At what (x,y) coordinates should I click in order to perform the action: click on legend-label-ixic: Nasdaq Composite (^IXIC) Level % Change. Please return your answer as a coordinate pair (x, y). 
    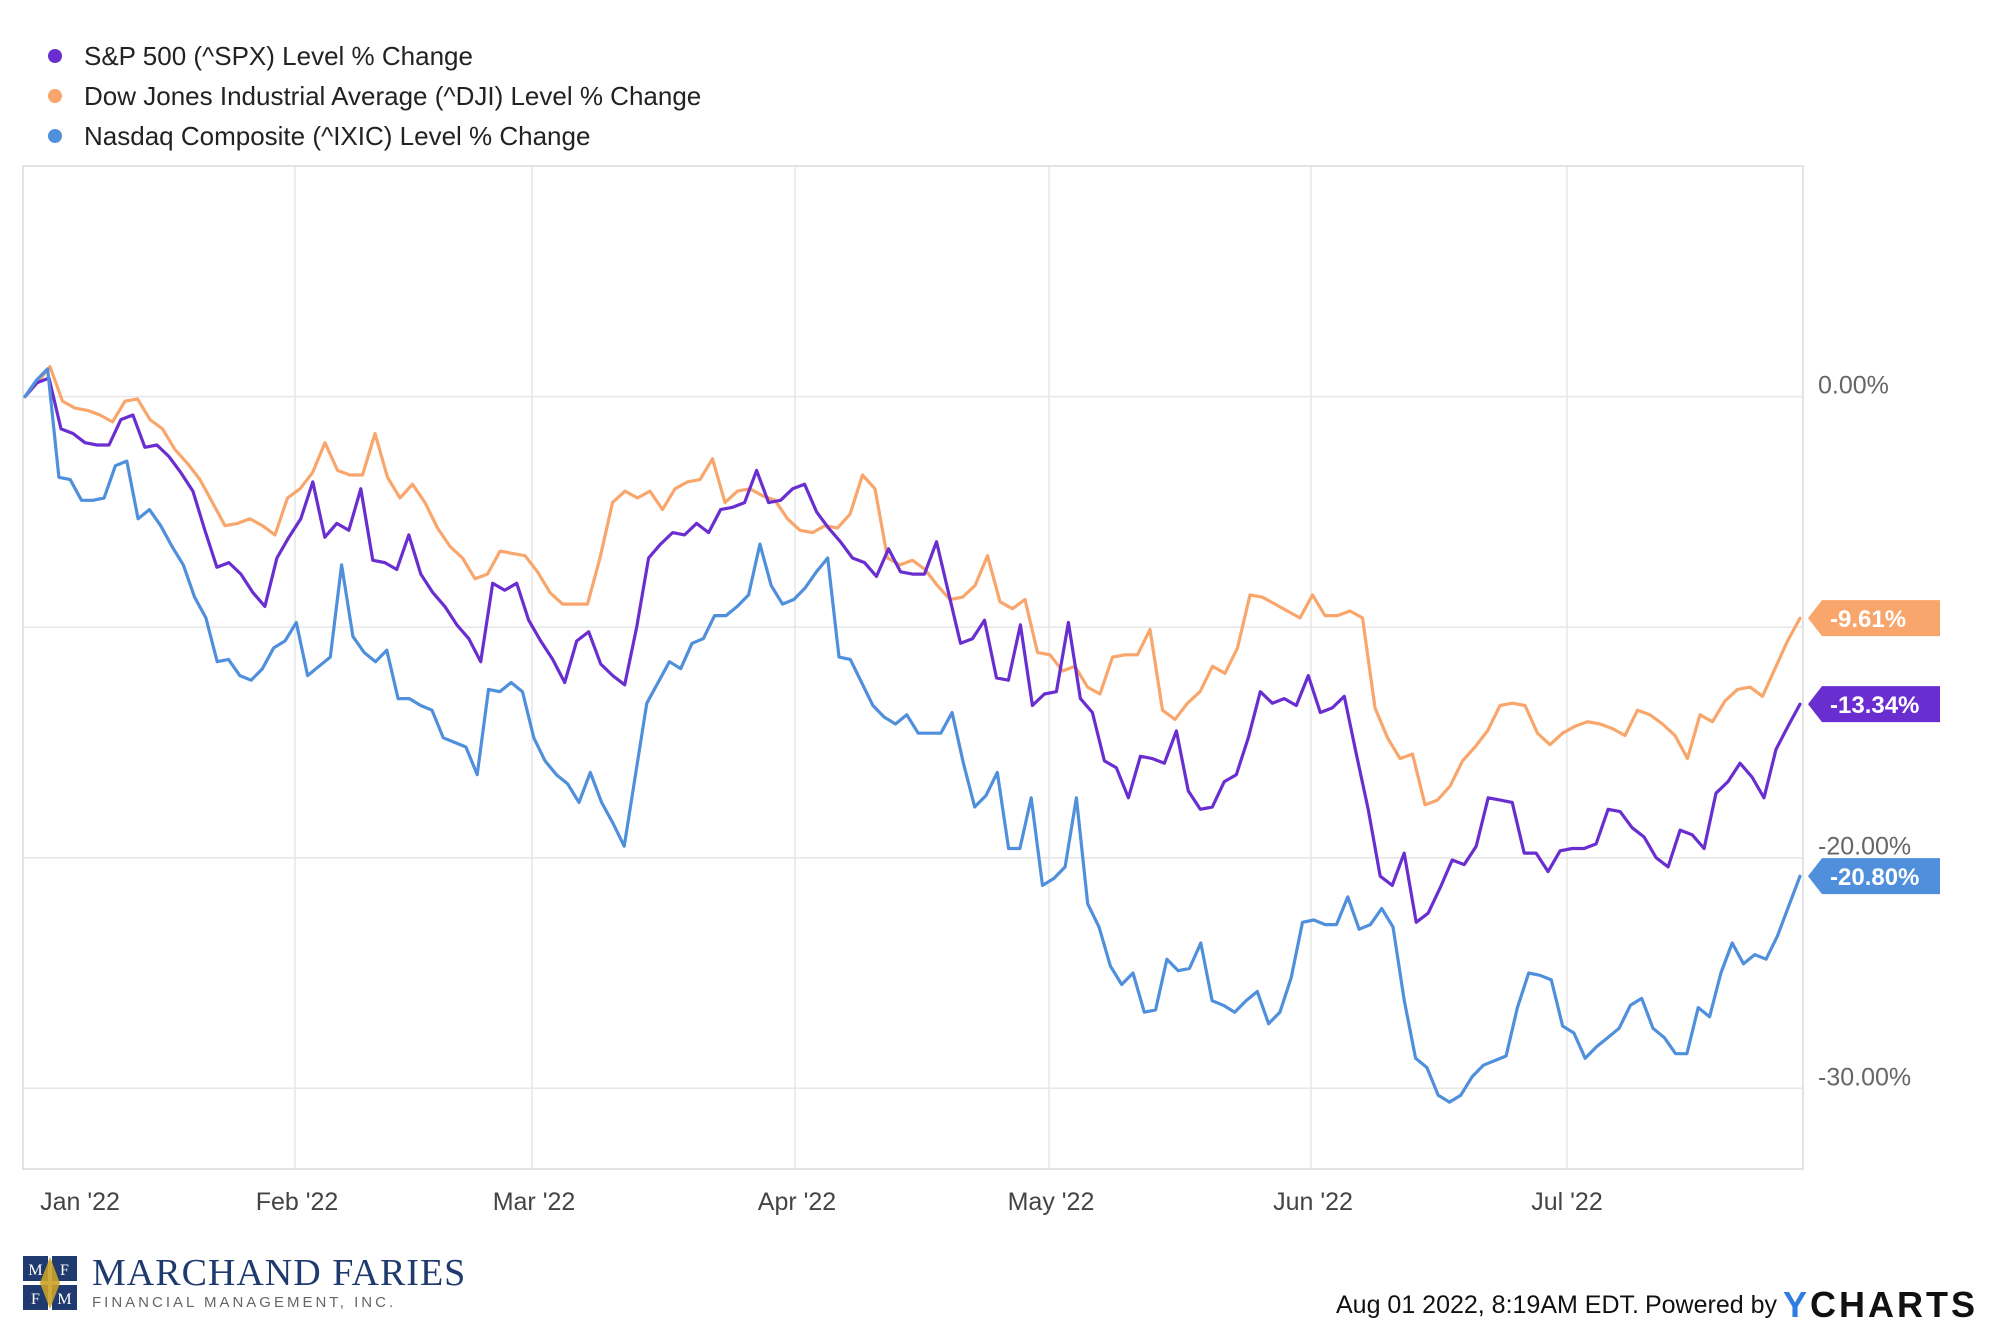
    Looking at the image, I should click on (337, 135).